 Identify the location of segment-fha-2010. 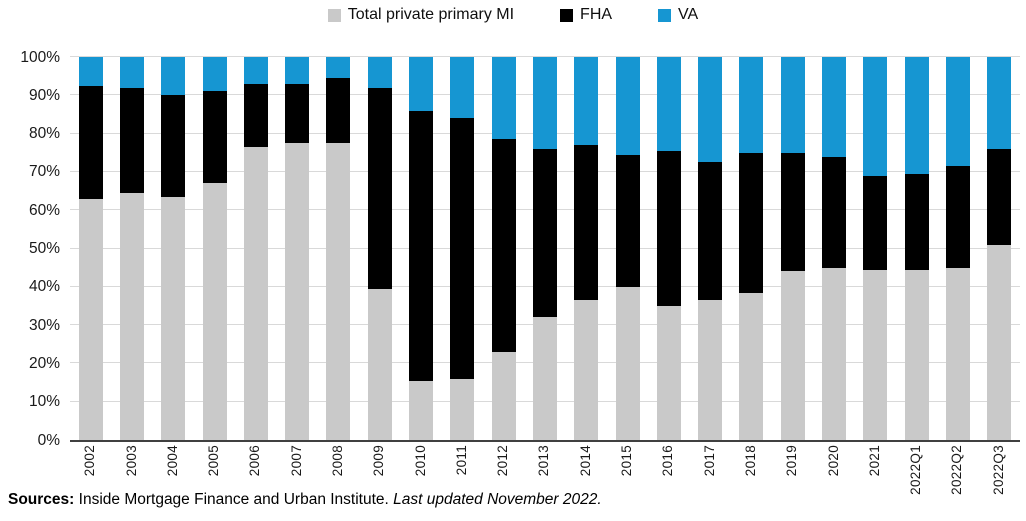
(421, 245).